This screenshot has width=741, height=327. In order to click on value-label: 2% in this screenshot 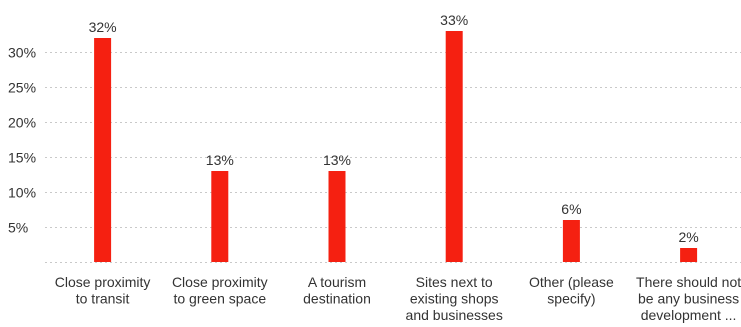, I will do `click(688, 237)`.